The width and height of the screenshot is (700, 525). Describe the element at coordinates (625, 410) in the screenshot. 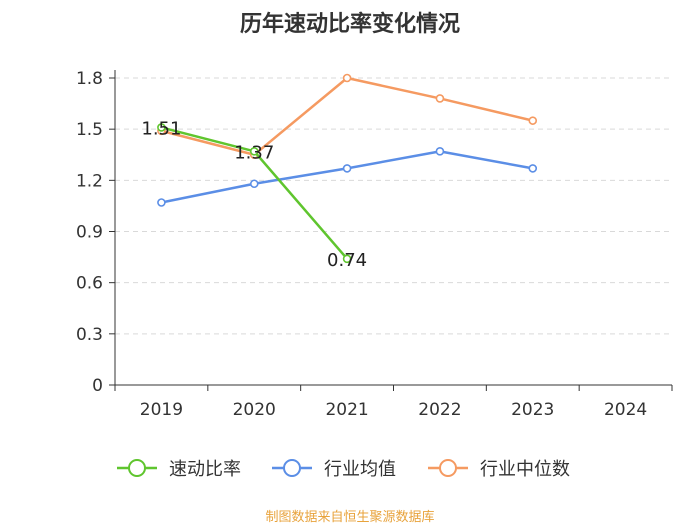

I see `x-tick-label: 2024` at that location.